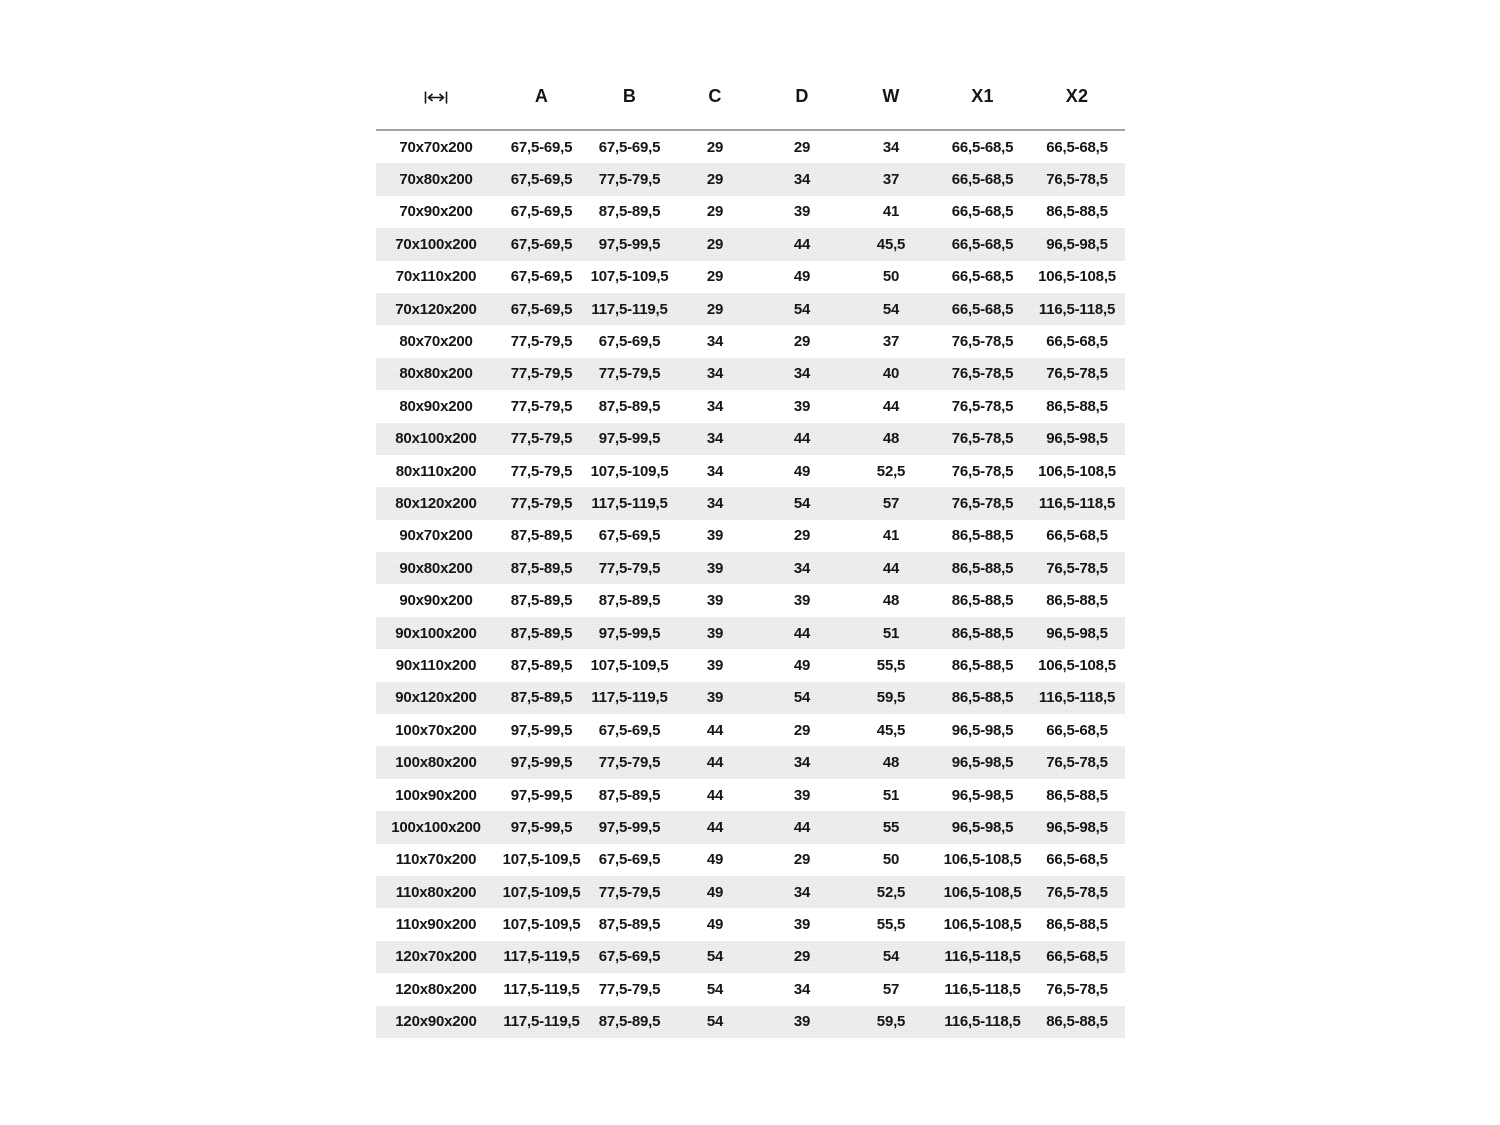  What do you see at coordinates (436, 406) in the screenshot?
I see `size-cell: 80x90x200` at bounding box center [436, 406].